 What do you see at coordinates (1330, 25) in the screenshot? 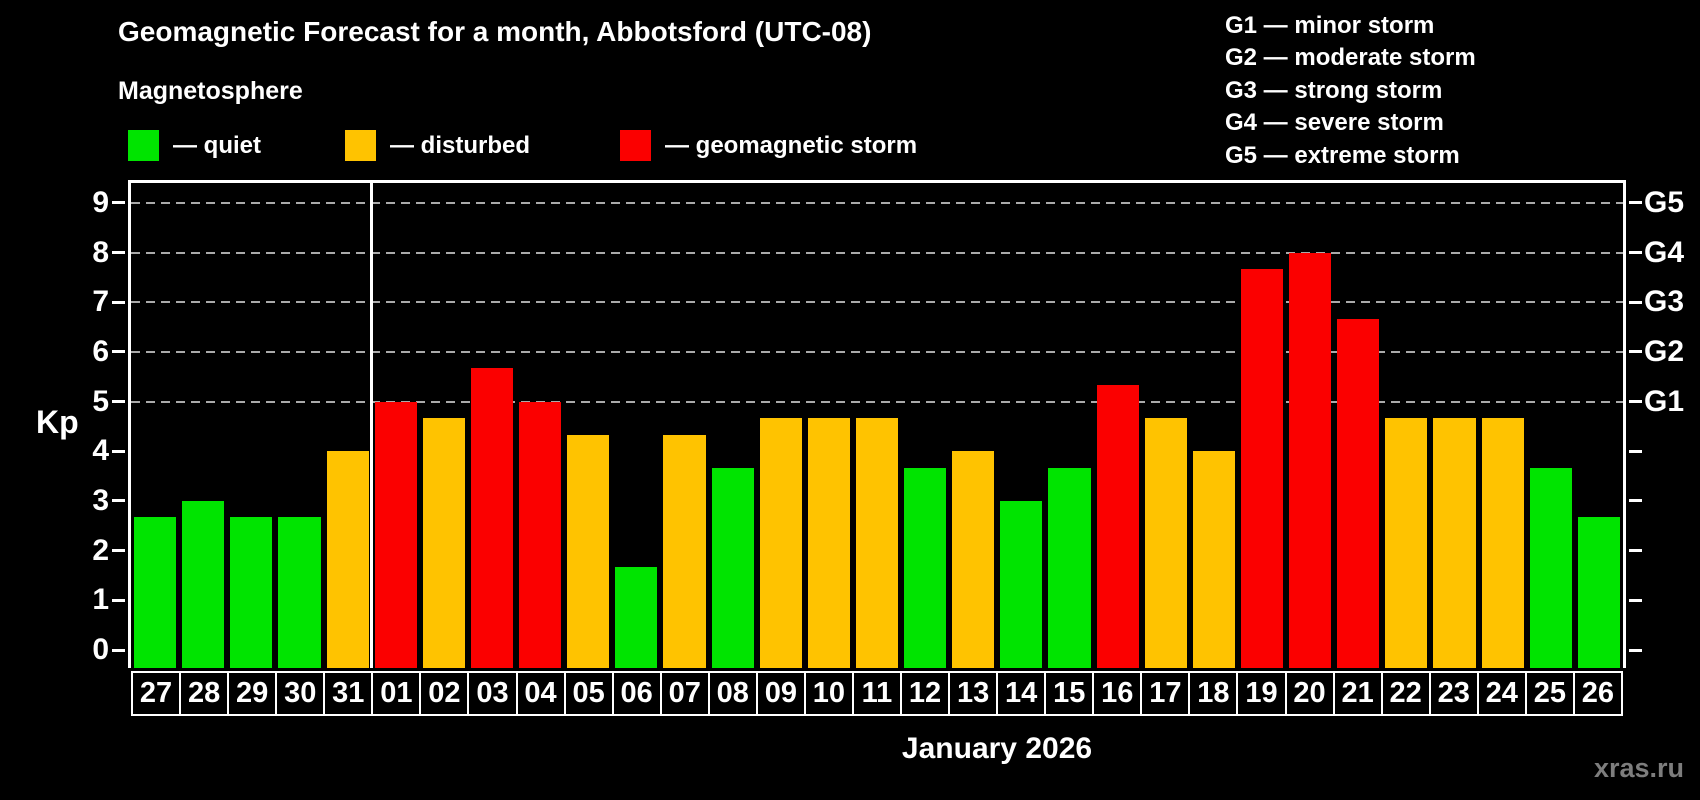
I see `g-scale-line-g1: G1 — minor storm` at bounding box center [1330, 25].